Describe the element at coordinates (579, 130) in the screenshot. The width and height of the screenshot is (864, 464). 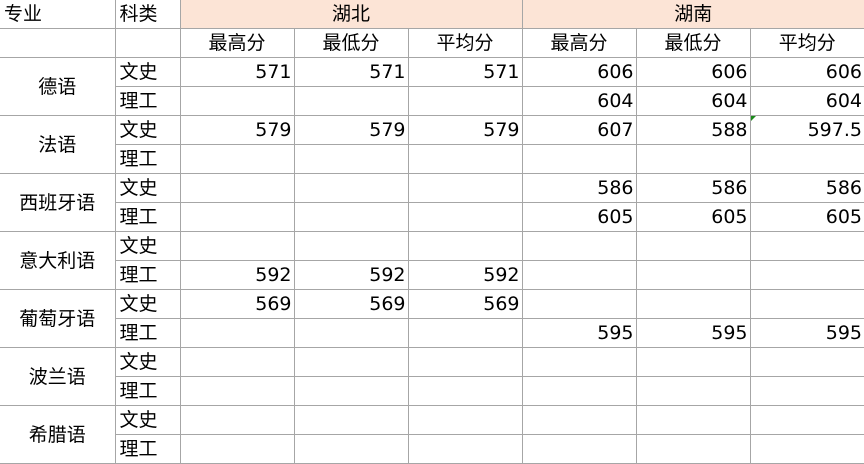
I see `hunan-max-cell: 607` at that location.